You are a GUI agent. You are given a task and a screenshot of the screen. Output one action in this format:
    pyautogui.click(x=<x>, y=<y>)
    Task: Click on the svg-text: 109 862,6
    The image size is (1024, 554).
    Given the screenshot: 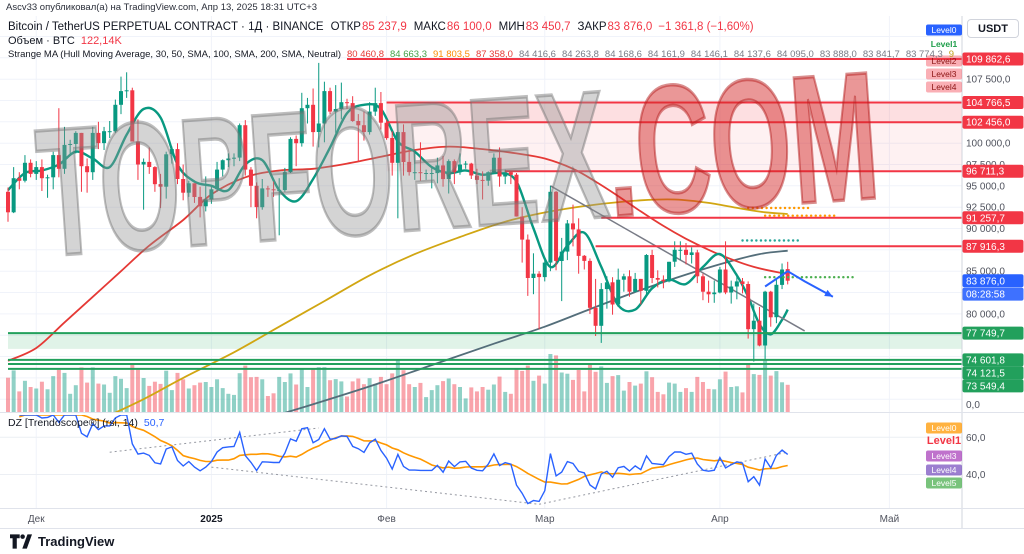 What is the action you would take?
    pyautogui.click(x=988, y=60)
    